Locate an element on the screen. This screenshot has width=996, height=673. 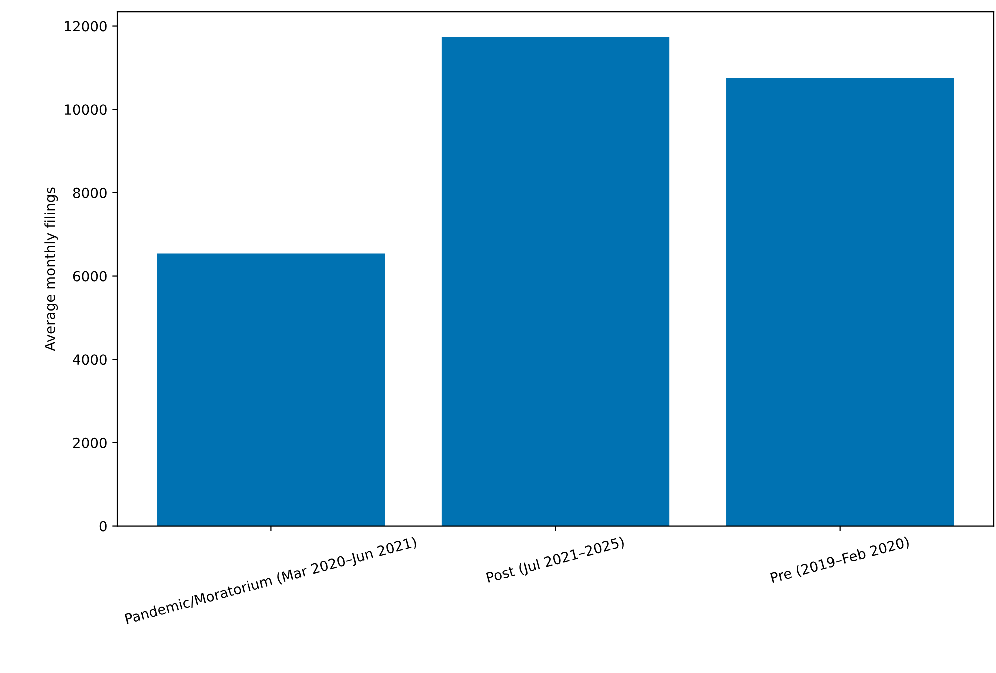
y-tick-label: 4000 is located at coordinates (90, 360).